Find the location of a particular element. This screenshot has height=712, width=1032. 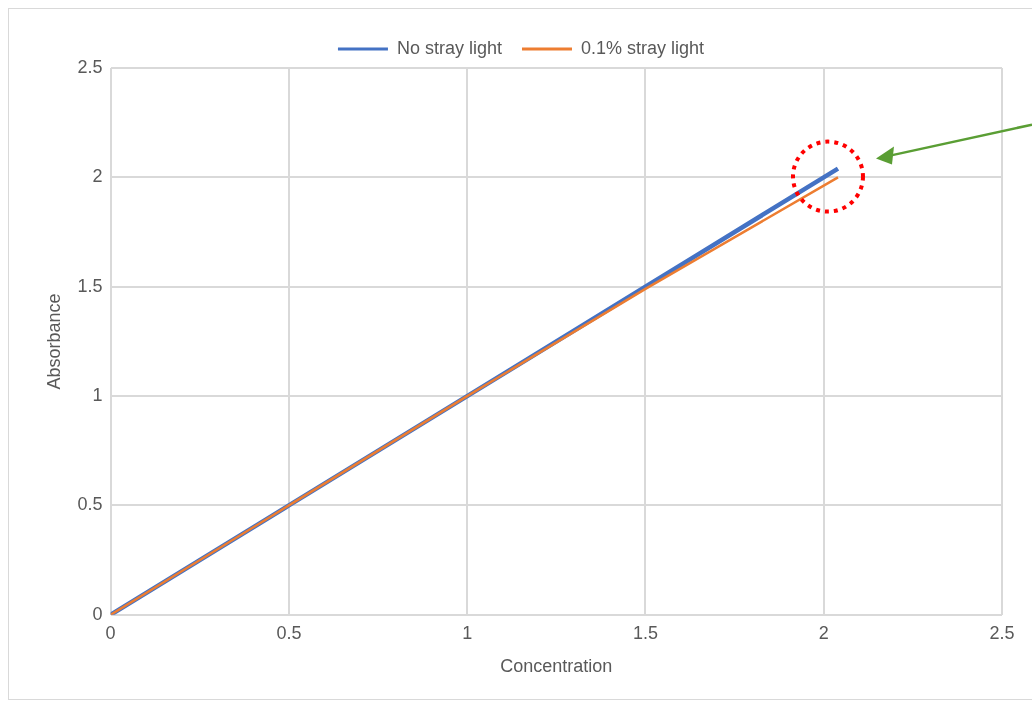

x-tick-label: 0.5 is located at coordinates (289, 632).